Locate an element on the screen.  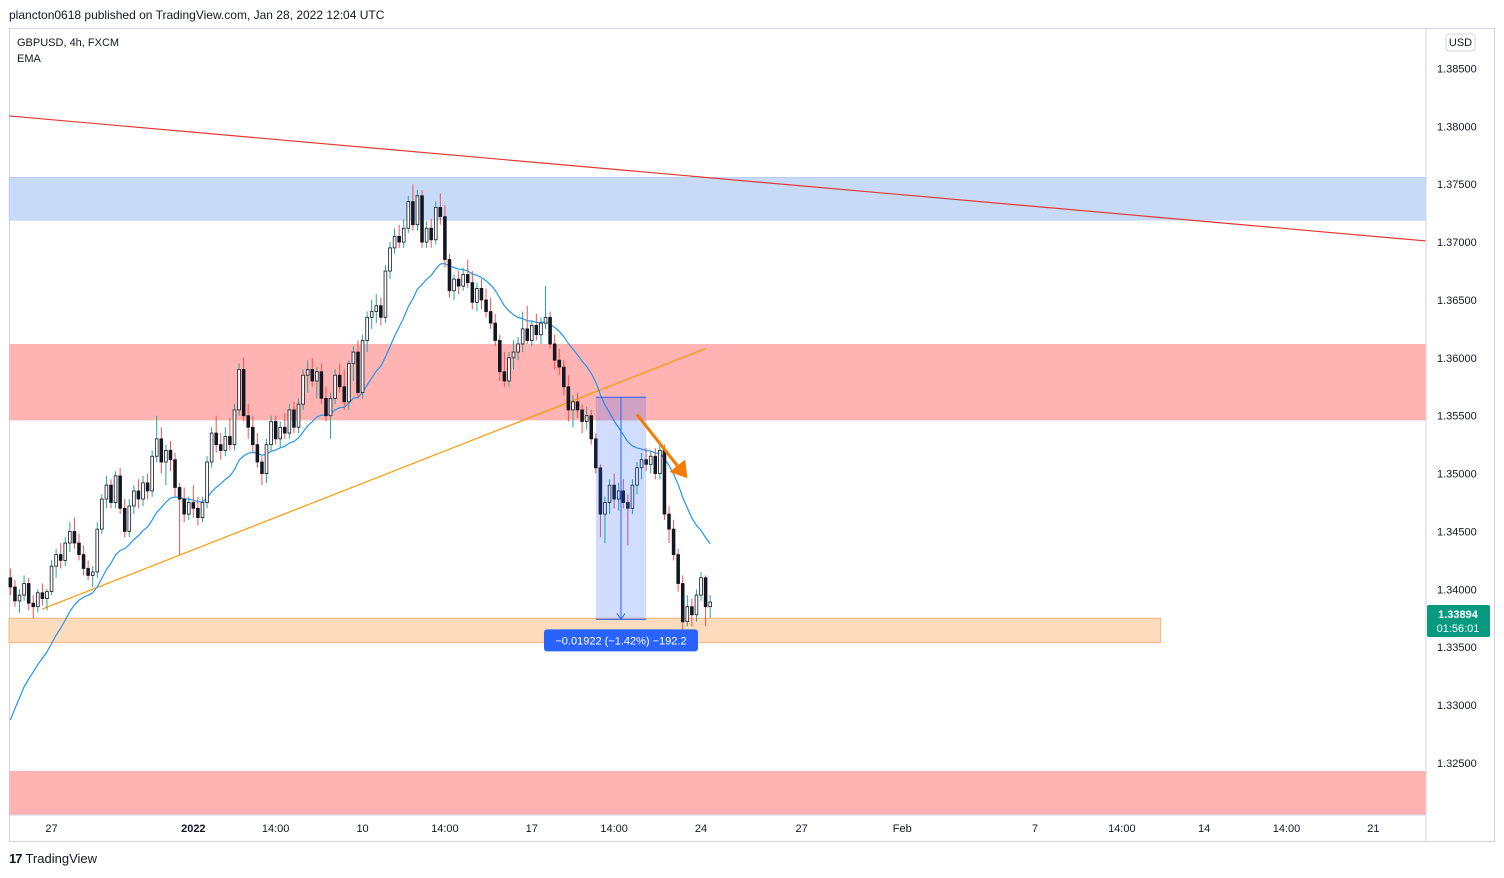
legend-symbol: GBPUSD, 4h, FXCM is located at coordinates (68, 43).